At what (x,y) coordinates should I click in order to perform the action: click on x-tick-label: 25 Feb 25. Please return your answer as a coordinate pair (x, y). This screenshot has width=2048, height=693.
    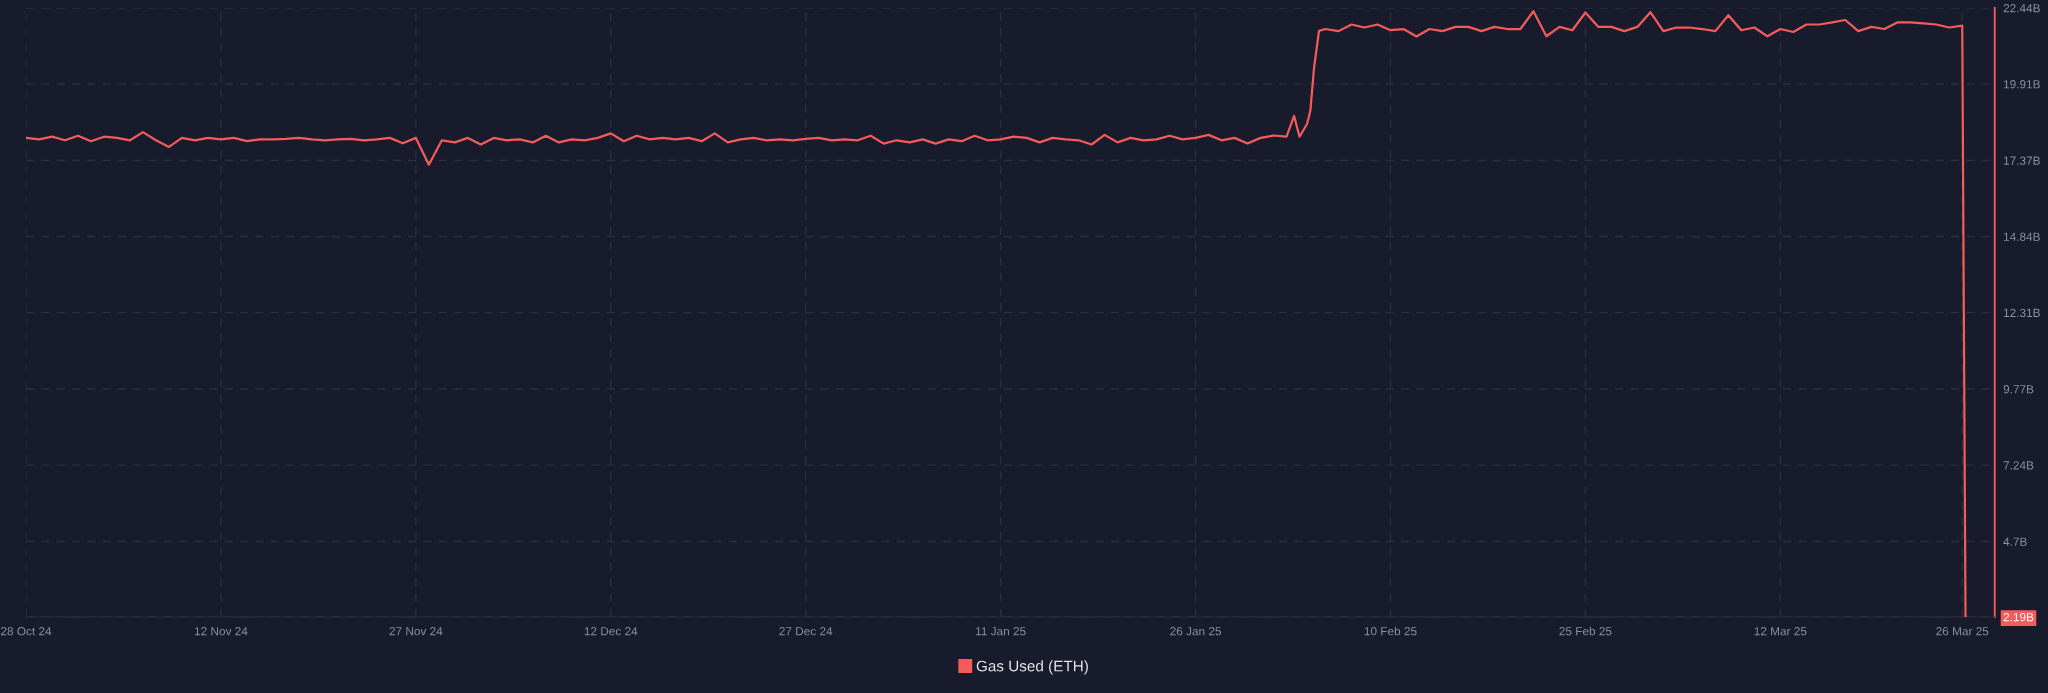
    Looking at the image, I should click on (1585, 631).